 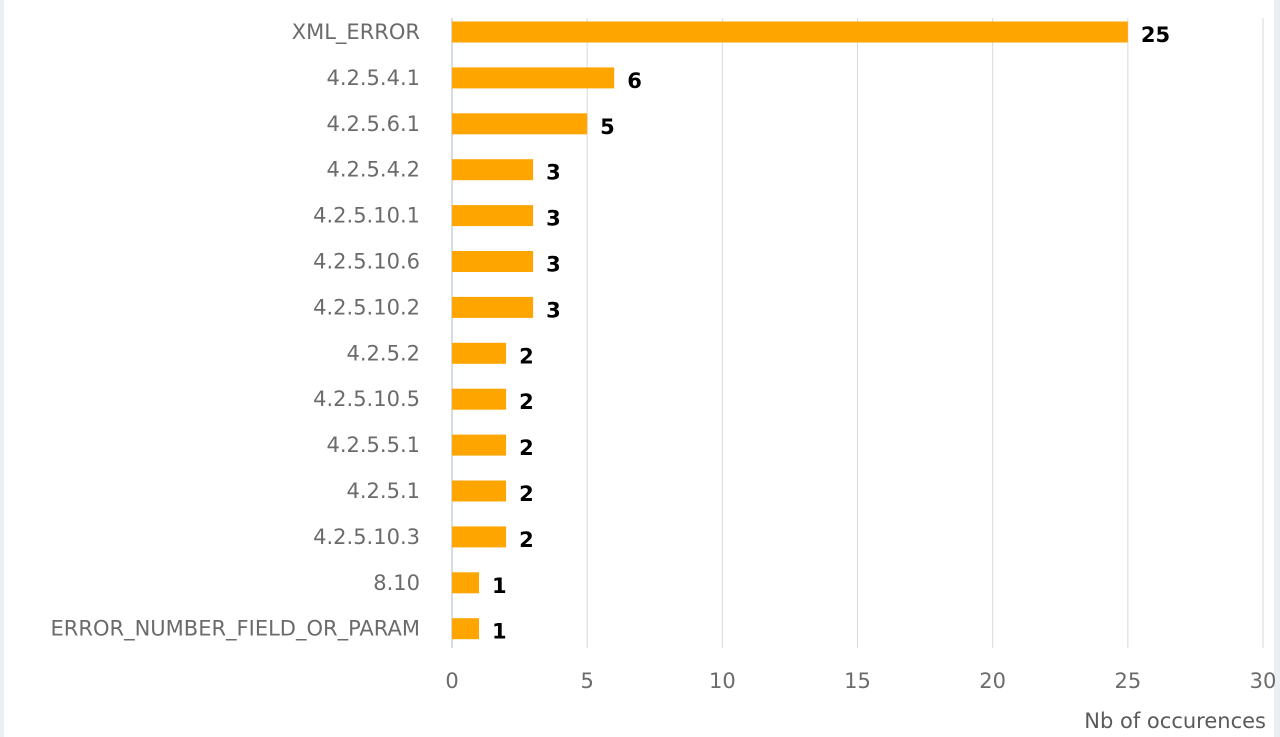 I want to click on category-label: 4.2.5.10.3, so click(x=366, y=537).